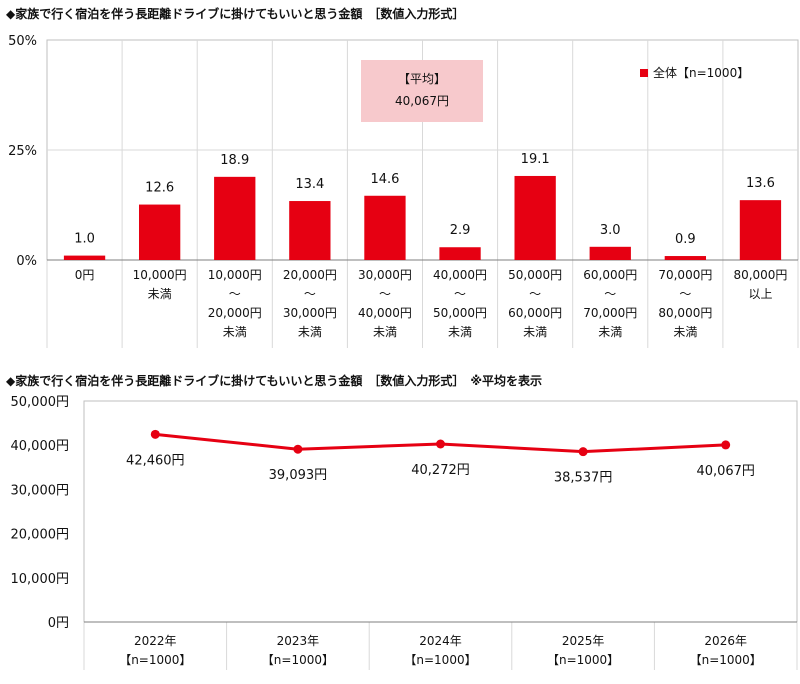  What do you see at coordinates (40, 535) in the screenshot?
I see `y-tick-label: 20,000円` at bounding box center [40, 535].